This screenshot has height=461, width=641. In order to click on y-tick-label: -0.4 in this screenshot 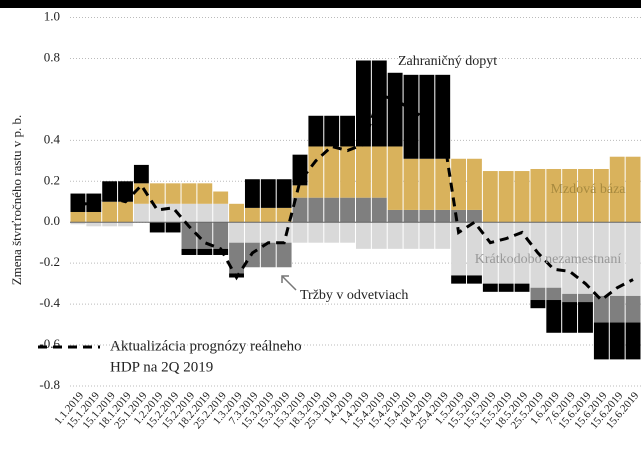, I will do `click(49, 302)`.